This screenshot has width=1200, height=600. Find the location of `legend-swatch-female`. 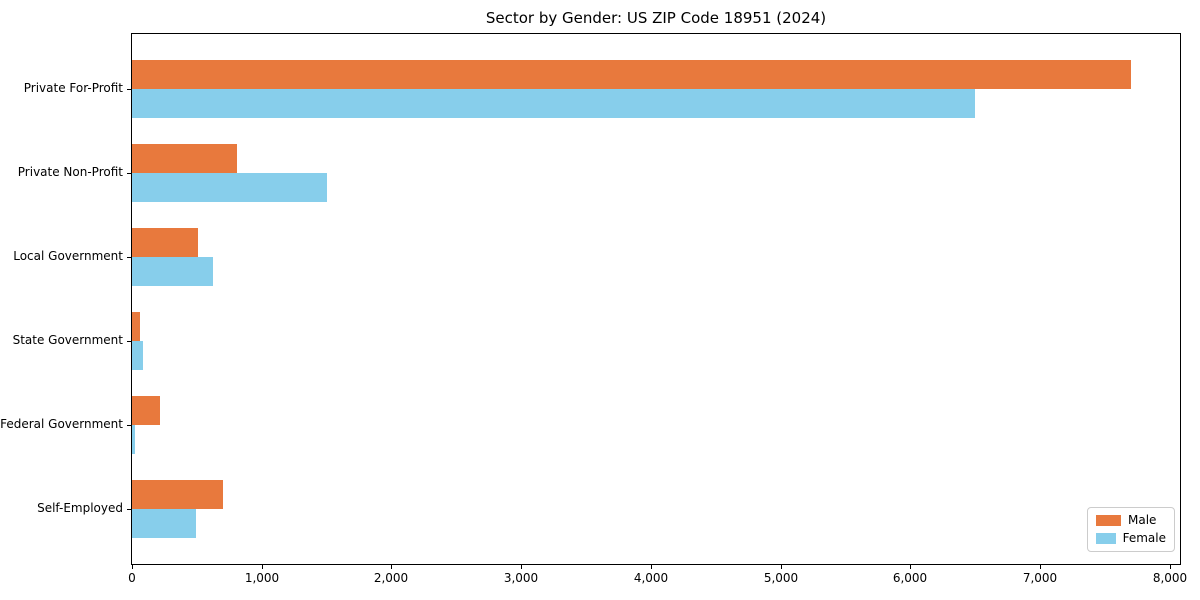

legend-swatch-female is located at coordinates (1106, 538).